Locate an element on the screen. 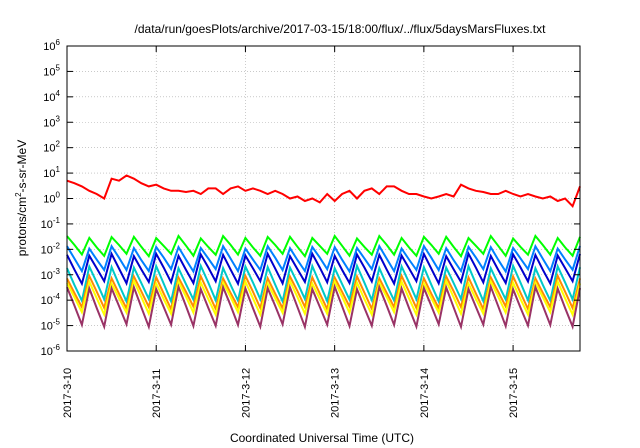  y-tick-label: 10⁻⁵ is located at coordinates (51, 325).